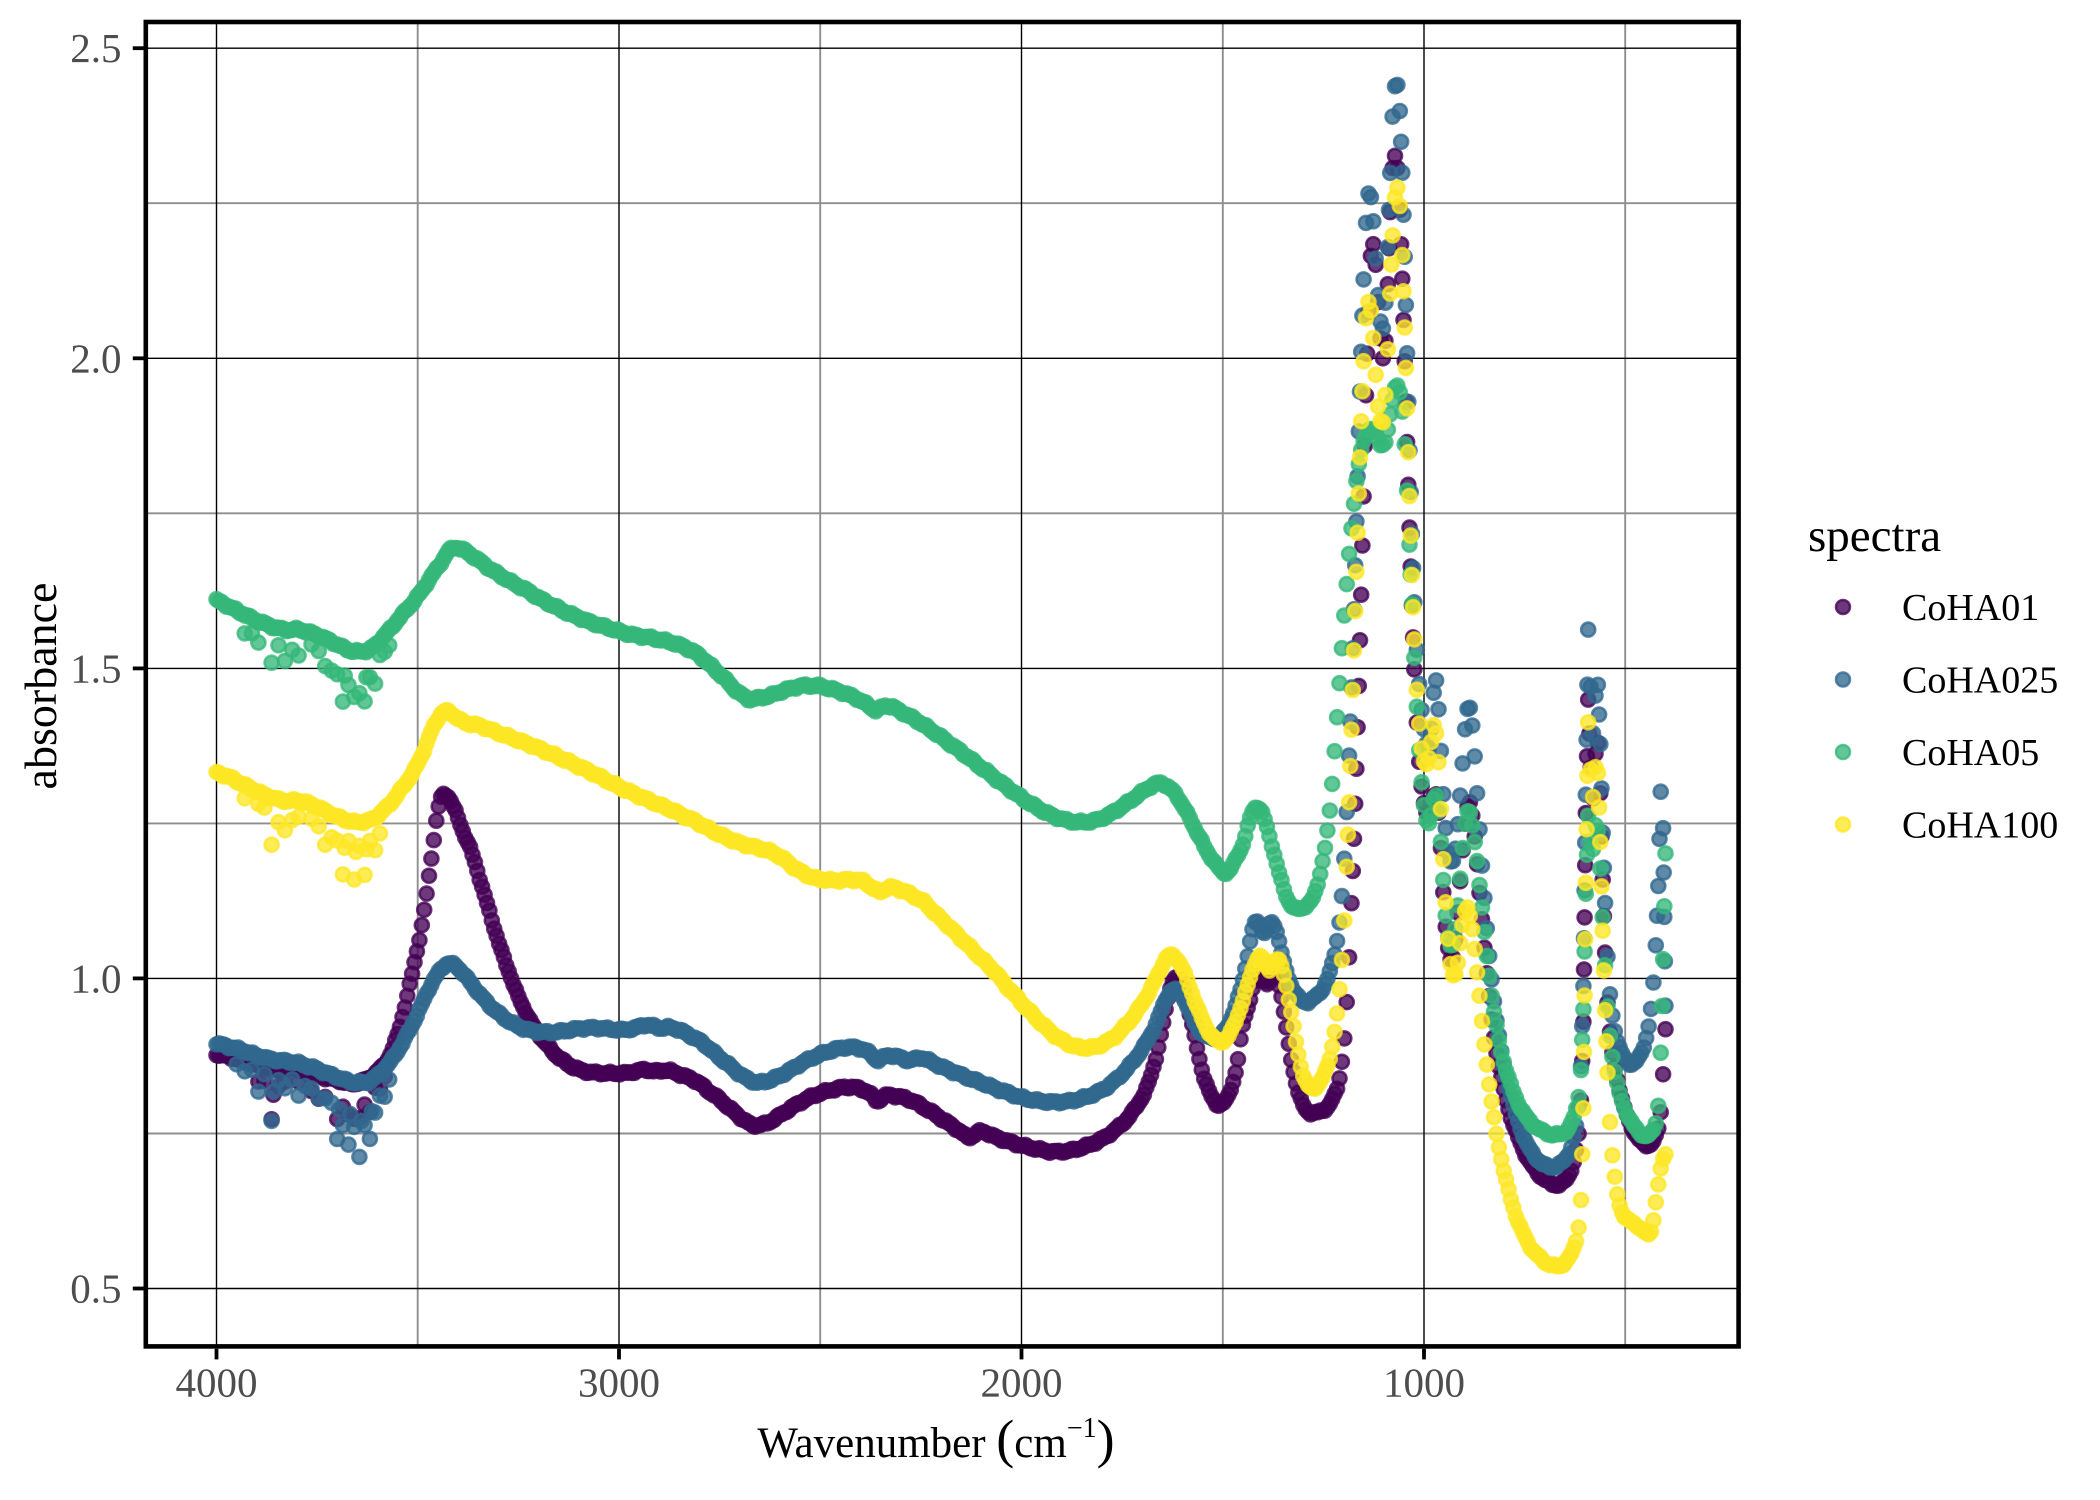 This screenshot has width=2100, height=1500. Describe the element at coordinates (217, 1383) in the screenshot. I see `svg-text: 4000` at that location.